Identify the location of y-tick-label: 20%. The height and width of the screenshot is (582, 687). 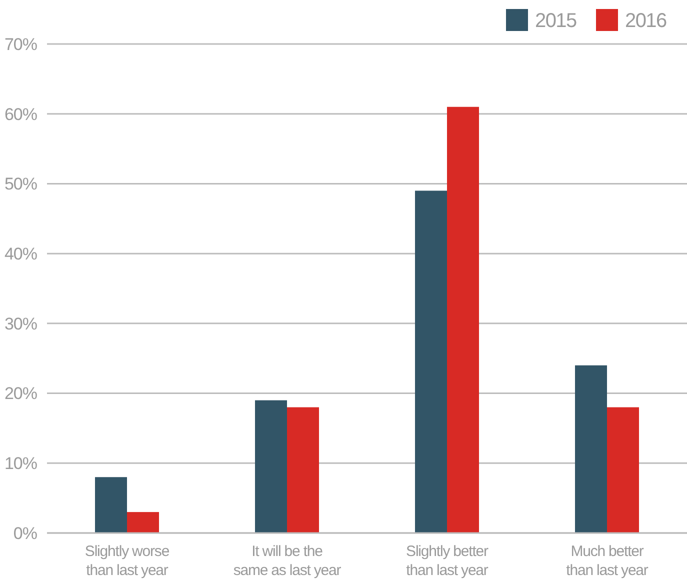
(21, 394).